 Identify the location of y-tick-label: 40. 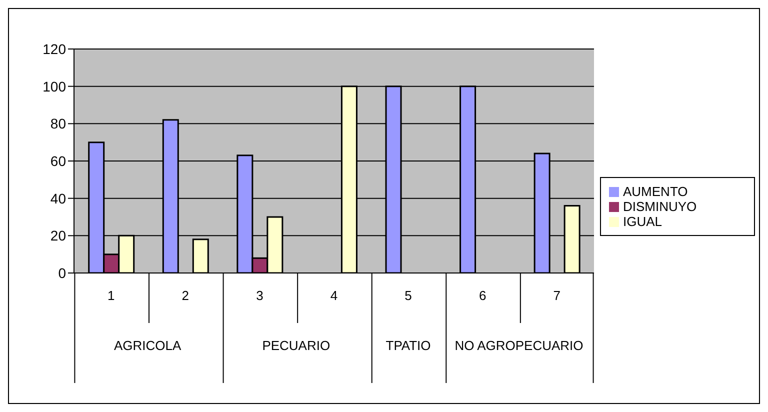
(58, 198).